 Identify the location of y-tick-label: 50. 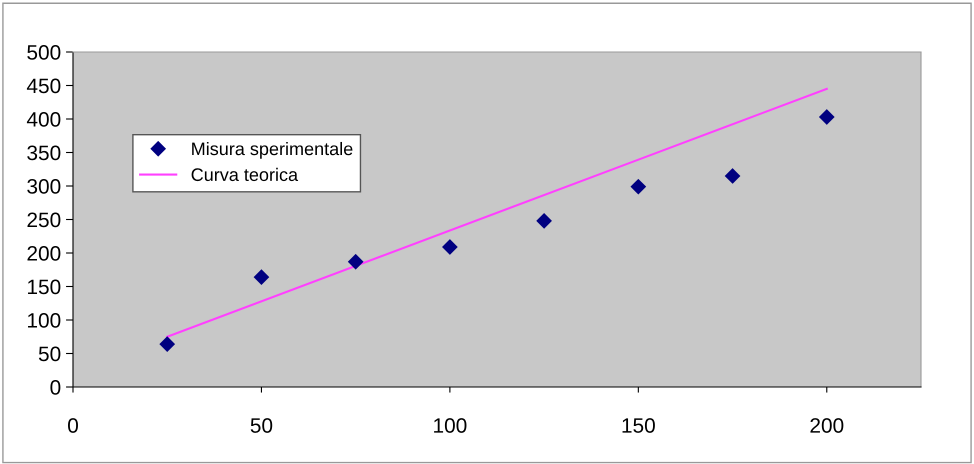
(49, 354).